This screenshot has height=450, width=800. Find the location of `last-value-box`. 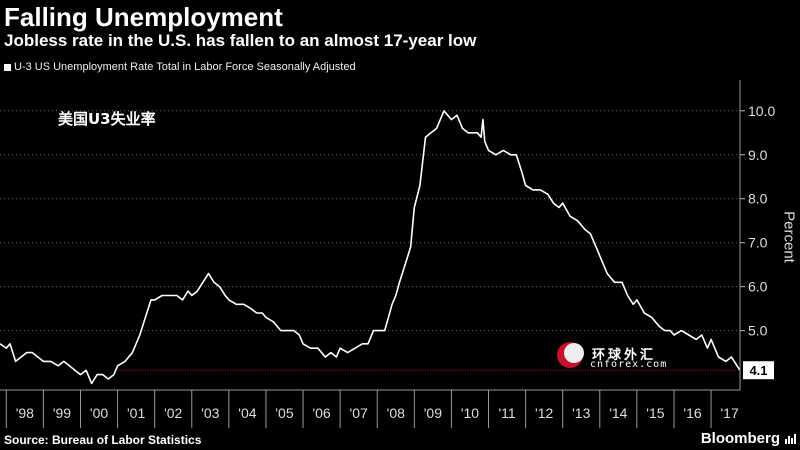

last-value-box is located at coordinates (758, 370).